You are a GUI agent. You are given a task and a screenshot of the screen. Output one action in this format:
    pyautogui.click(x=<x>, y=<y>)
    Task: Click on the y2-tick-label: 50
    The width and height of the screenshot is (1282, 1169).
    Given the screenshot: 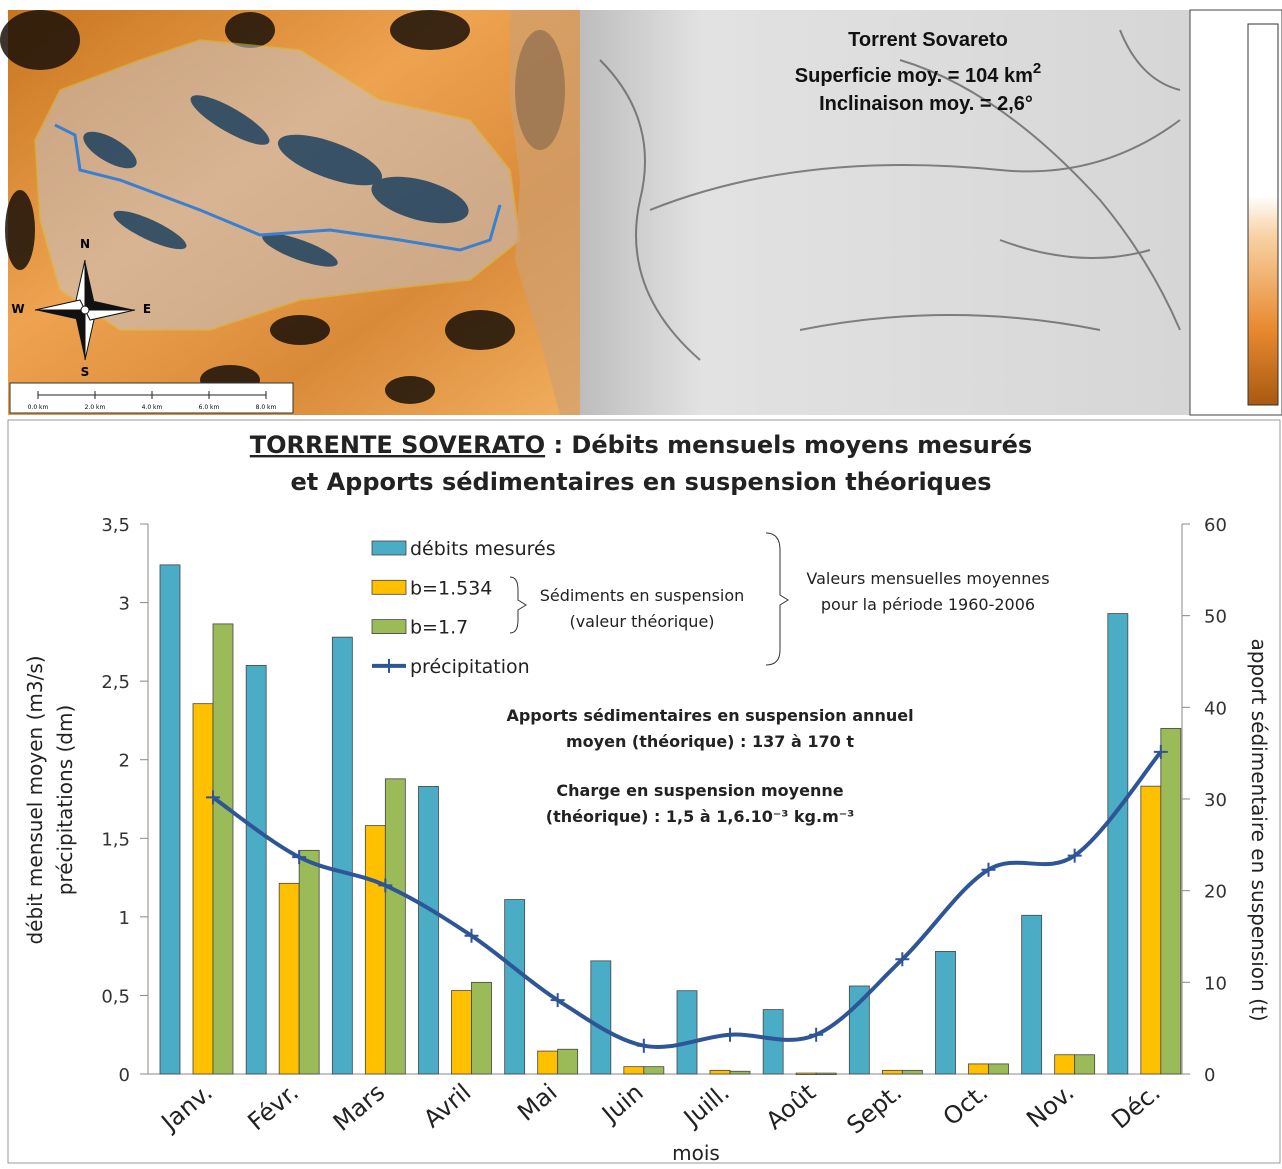 What is the action you would take?
    pyautogui.click(x=1215, y=617)
    